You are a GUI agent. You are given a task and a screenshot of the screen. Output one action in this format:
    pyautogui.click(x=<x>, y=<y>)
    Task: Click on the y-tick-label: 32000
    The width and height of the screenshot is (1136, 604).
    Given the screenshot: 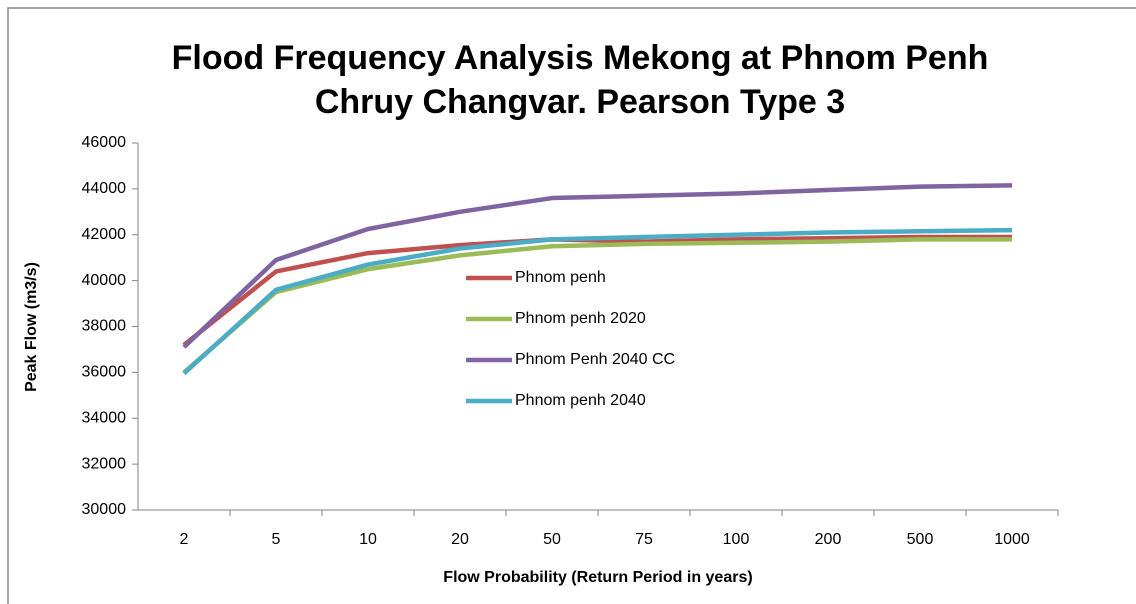 What is the action you would take?
    pyautogui.click(x=104, y=463)
    